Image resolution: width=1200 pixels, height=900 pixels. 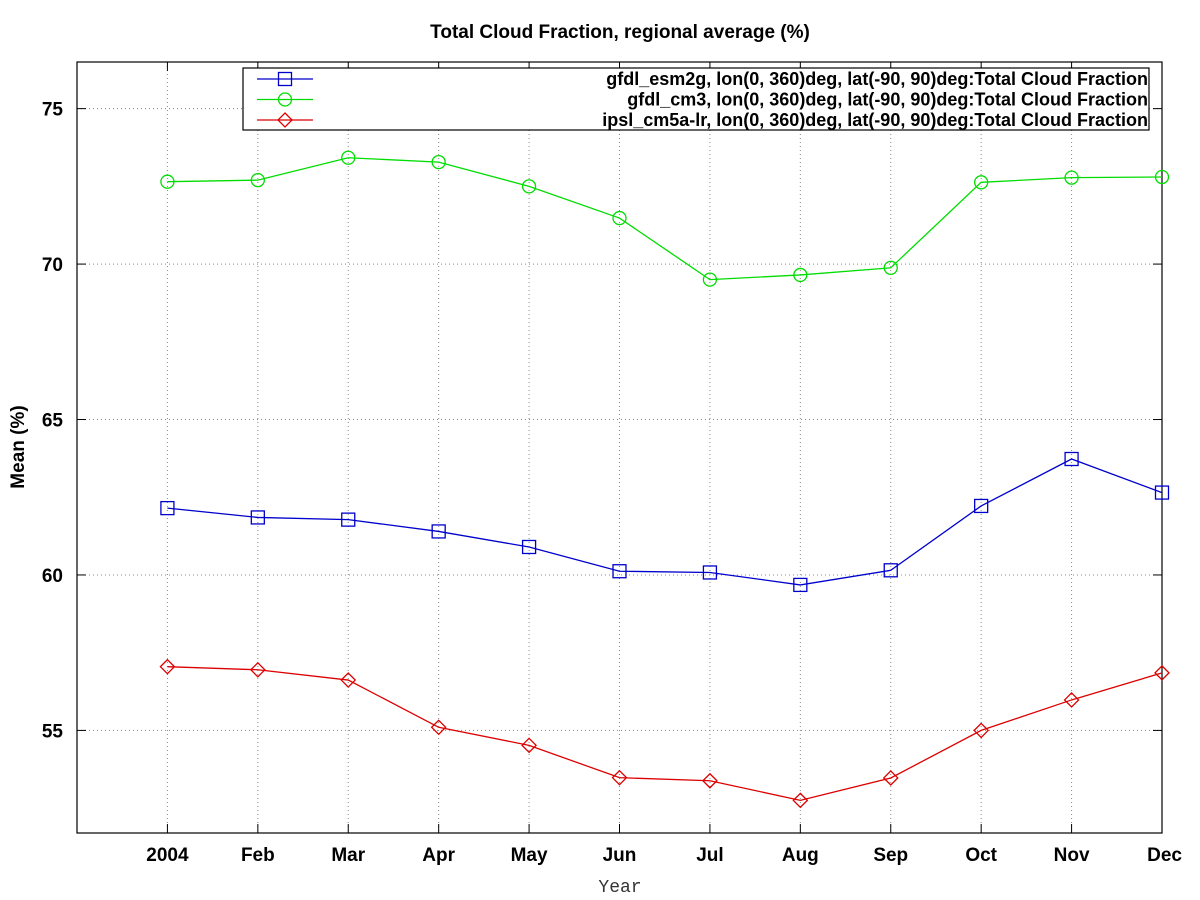 I want to click on y-tick-label: 65, so click(x=53, y=421).